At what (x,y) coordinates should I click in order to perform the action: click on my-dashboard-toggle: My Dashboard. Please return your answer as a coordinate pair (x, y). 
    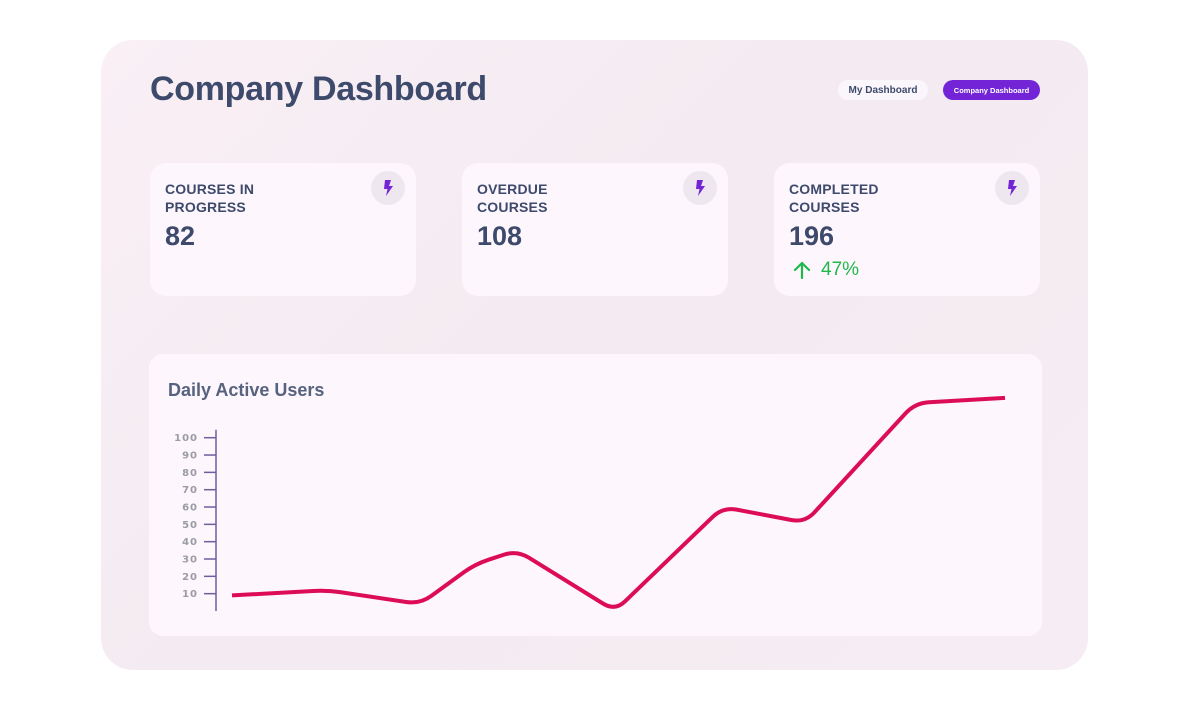
    Looking at the image, I should click on (883, 90).